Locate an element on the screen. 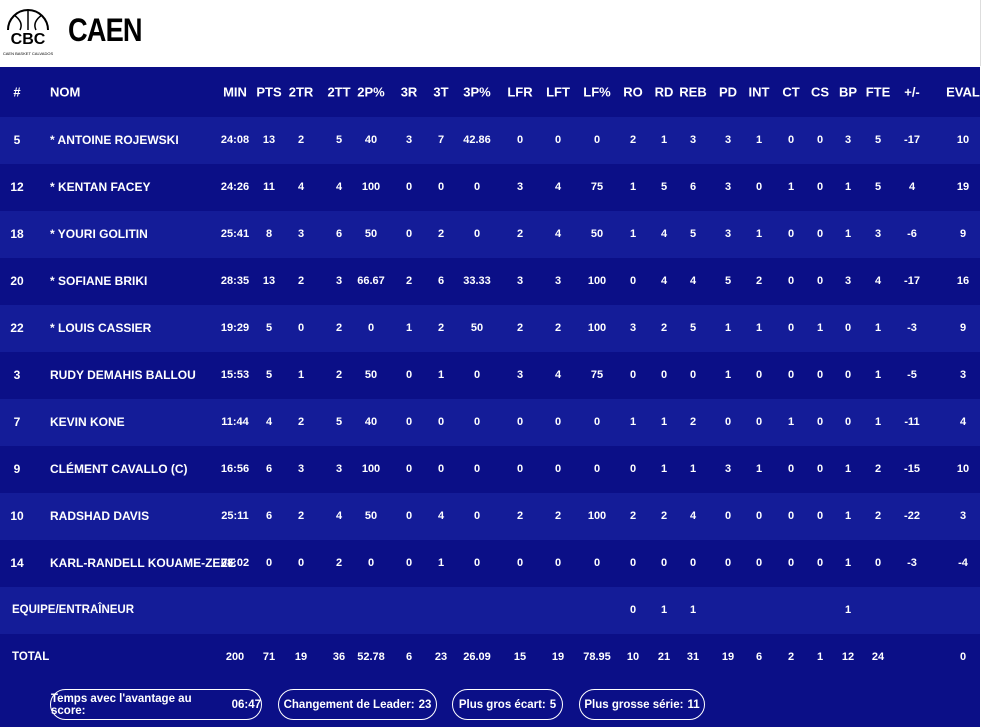  column-header: 2P% is located at coordinates (371, 92).